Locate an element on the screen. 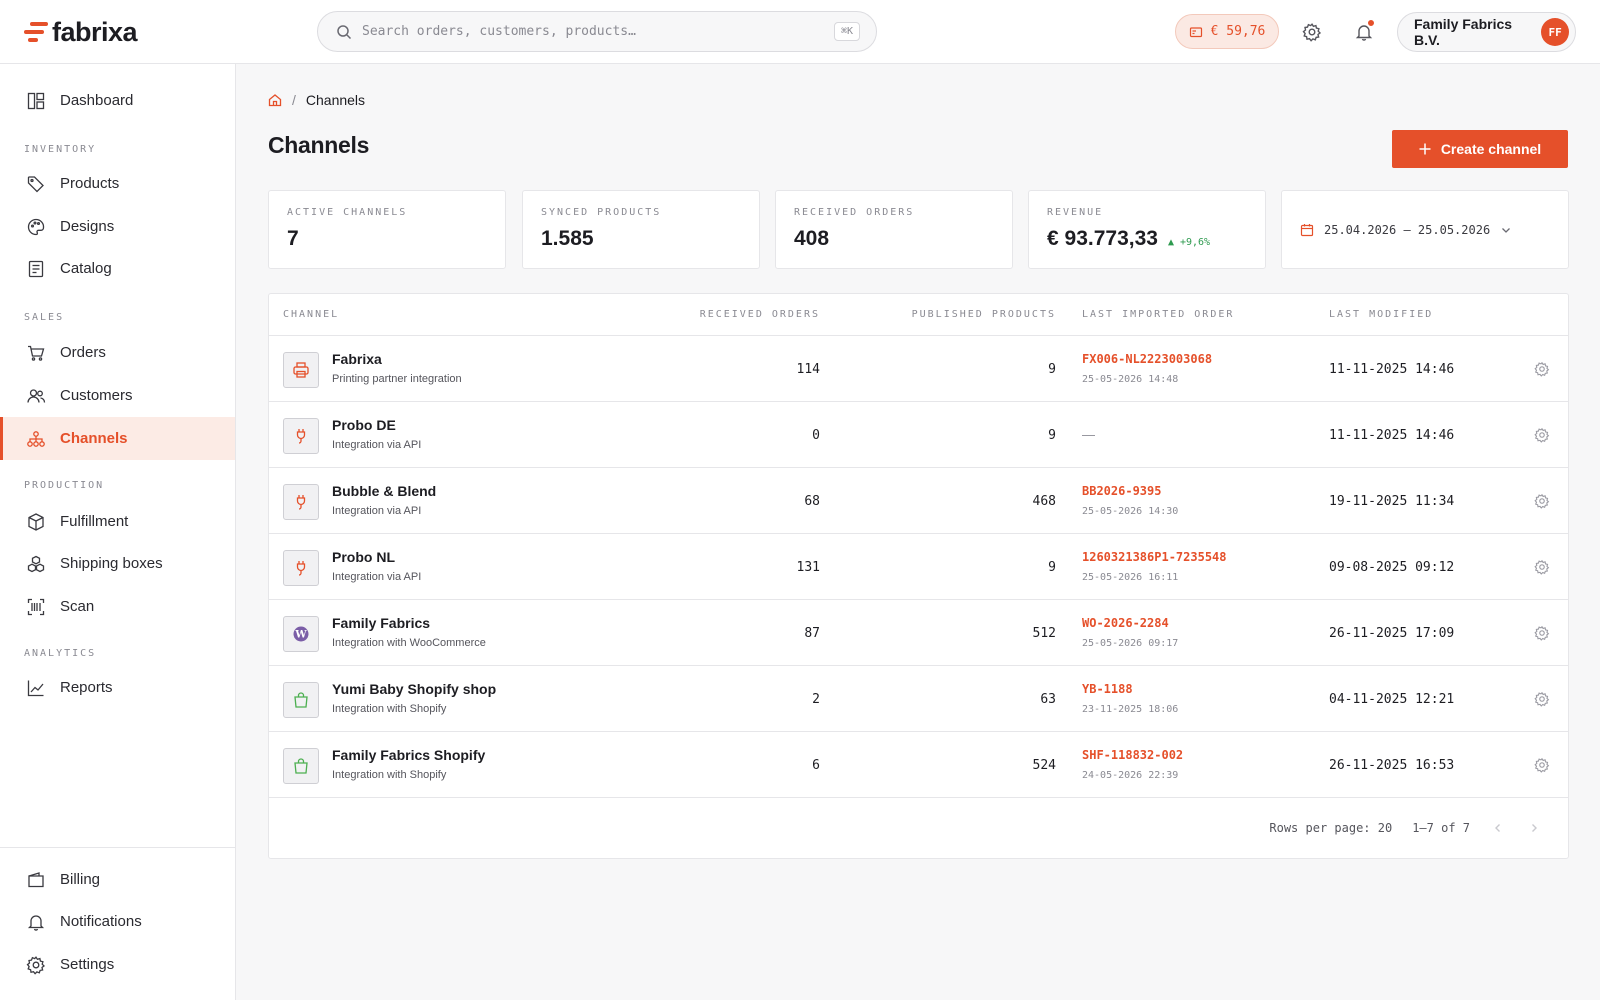 This screenshot has height=1000, width=1600. sidebar-item-channels: Channels is located at coordinates (117, 438).